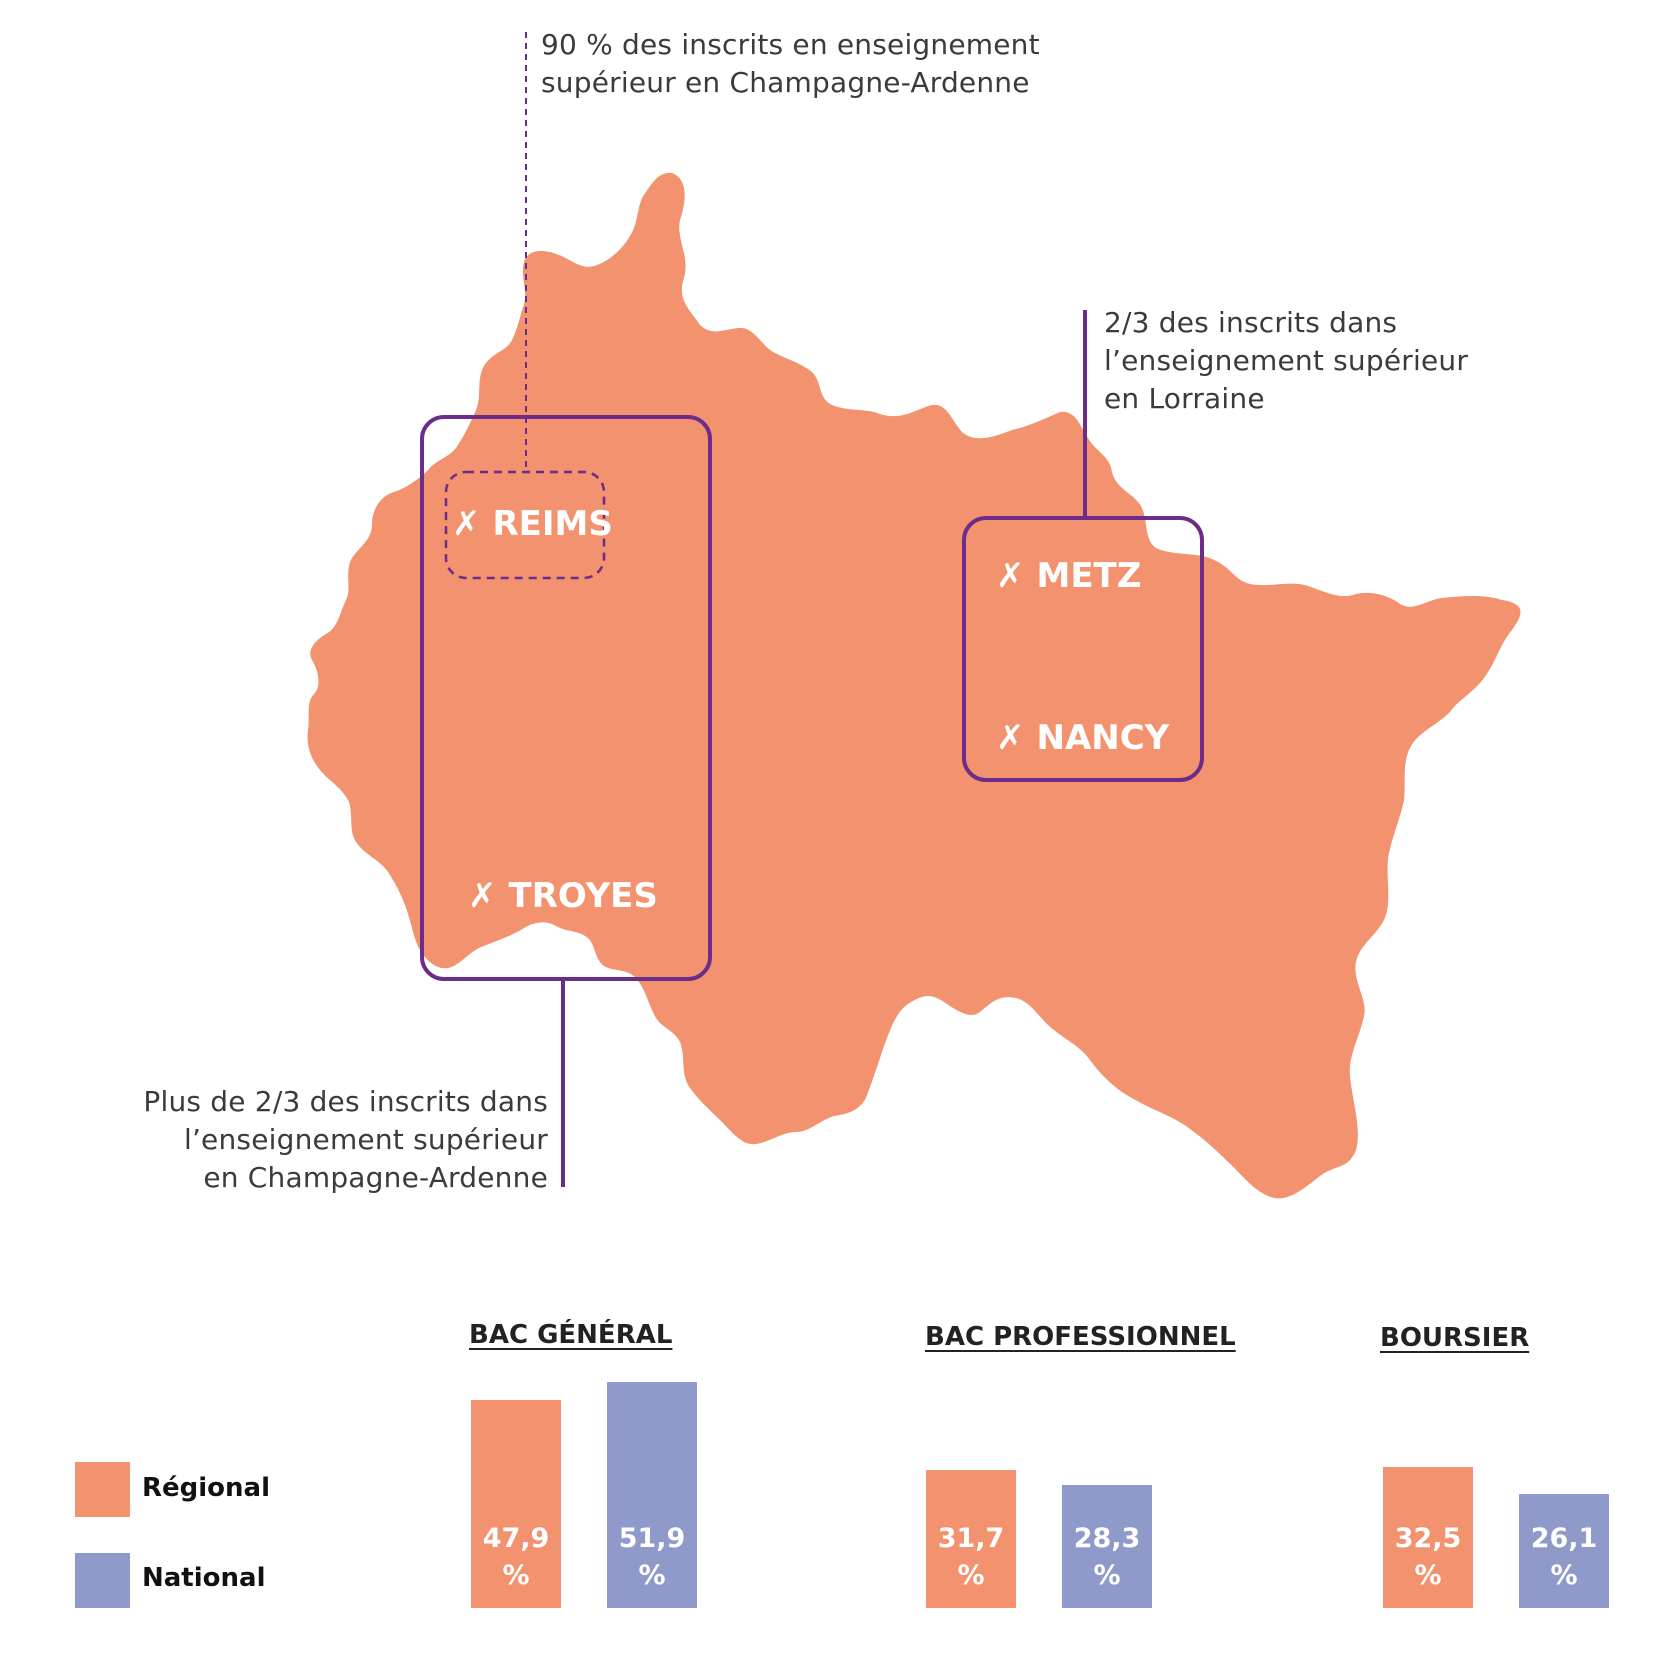 Image resolution: width=1667 pixels, height=1667 pixels. Describe the element at coordinates (365, 1139) in the screenshot. I see `troyes-annotation-line: l’enseignement supérieur` at that location.